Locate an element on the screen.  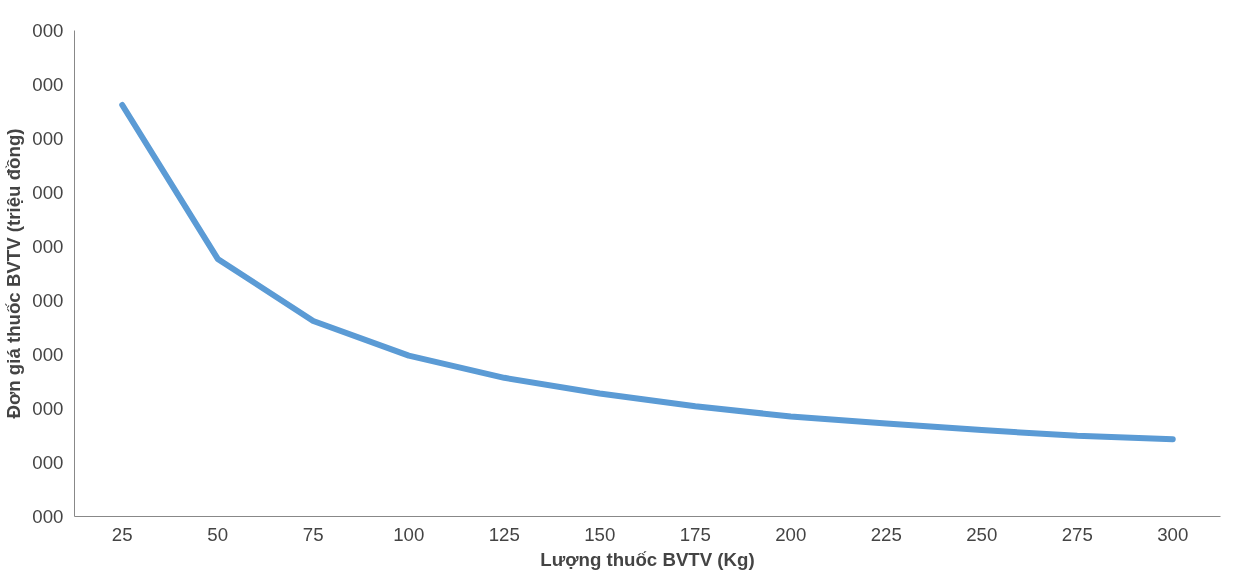
x-tick-label: 50 is located at coordinates (218, 534).